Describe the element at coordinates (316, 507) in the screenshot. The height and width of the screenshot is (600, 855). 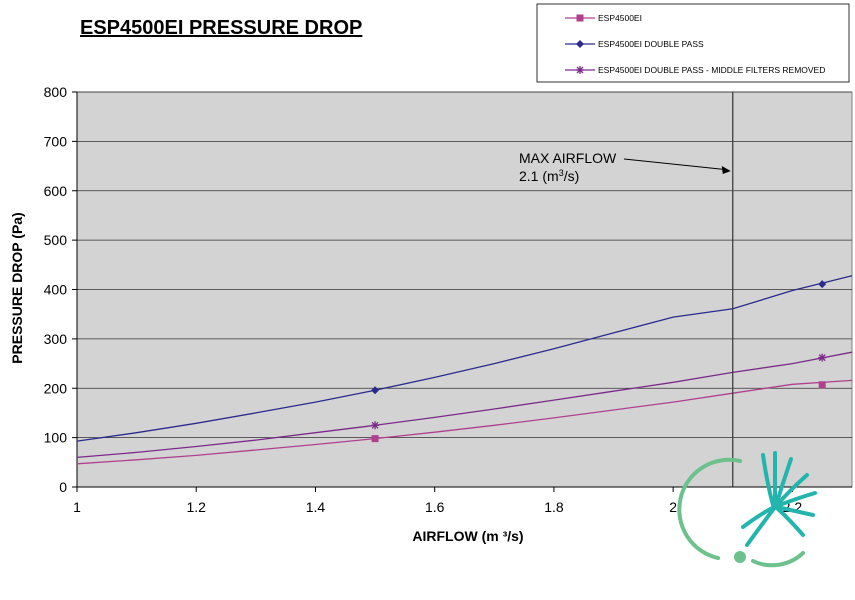
I see `x-tick-label: 1.4` at that location.